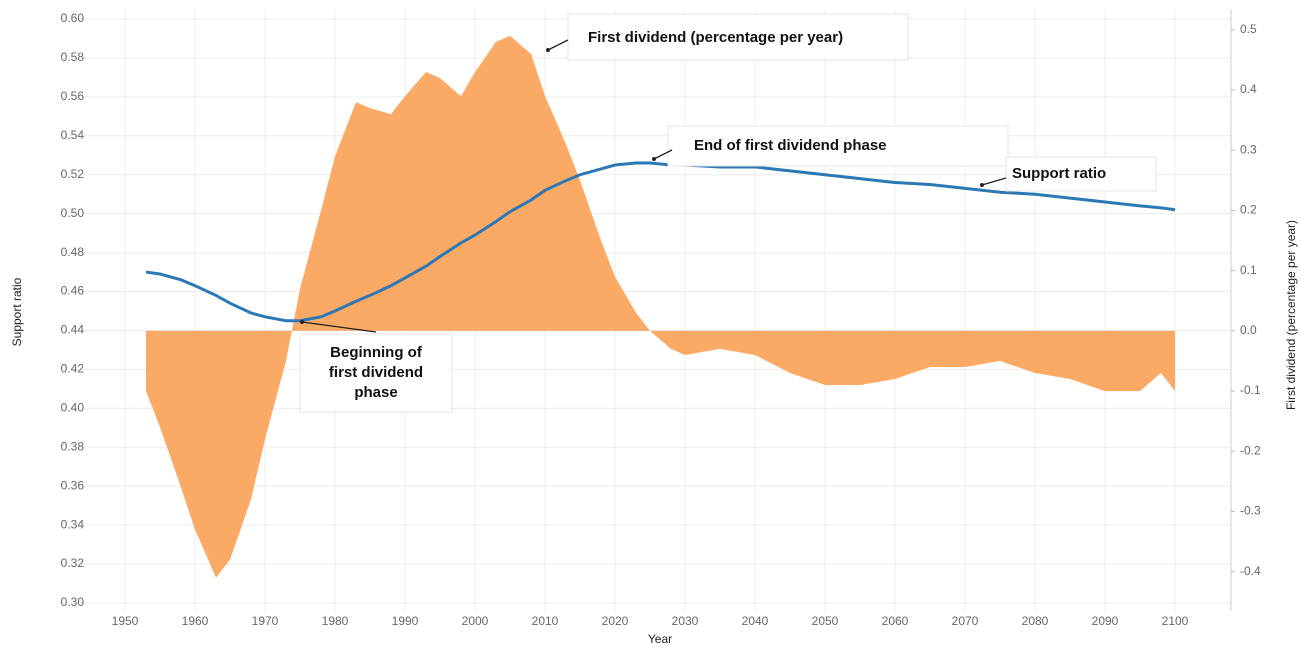  What do you see at coordinates (73, 563) in the screenshot?
I see `y-tick-label: 0.32` at bounding box center [73, 563].